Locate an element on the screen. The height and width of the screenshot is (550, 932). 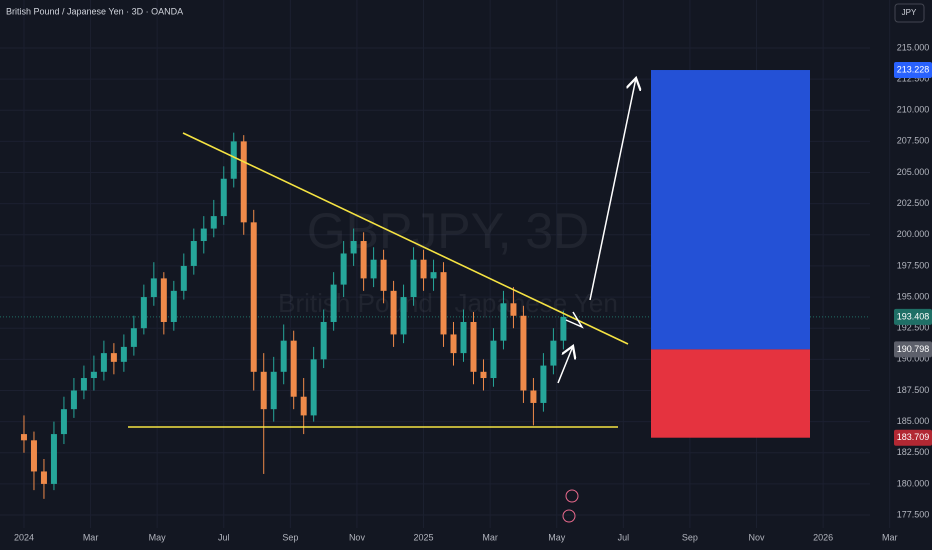
price-label: 193.408 is located at coordinates (913, 316).